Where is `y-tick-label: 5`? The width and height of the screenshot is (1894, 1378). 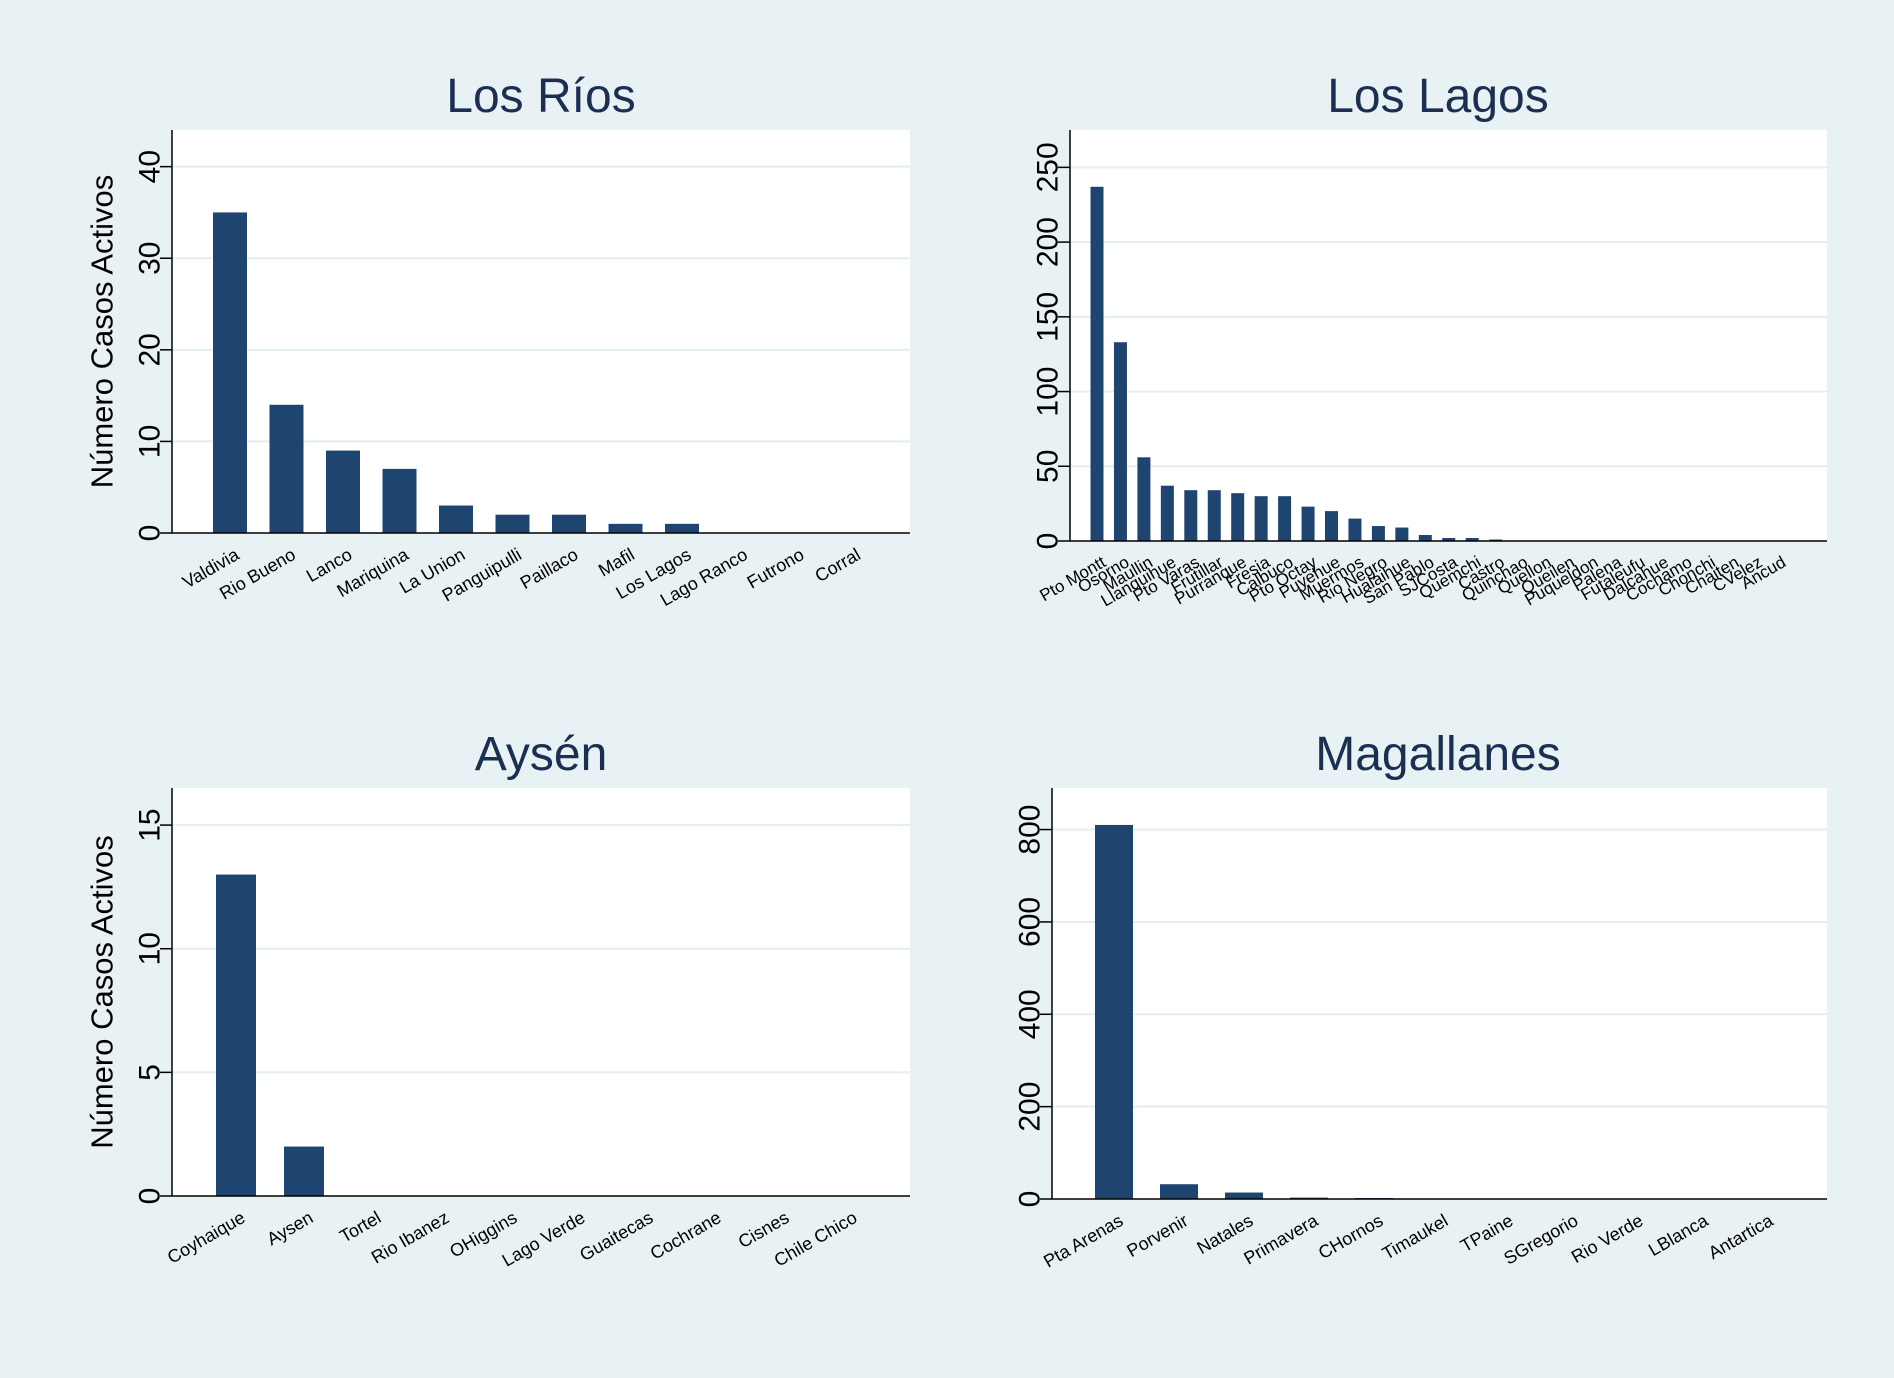 y-tick-label: 5 is located at coordinates (150, 1072).